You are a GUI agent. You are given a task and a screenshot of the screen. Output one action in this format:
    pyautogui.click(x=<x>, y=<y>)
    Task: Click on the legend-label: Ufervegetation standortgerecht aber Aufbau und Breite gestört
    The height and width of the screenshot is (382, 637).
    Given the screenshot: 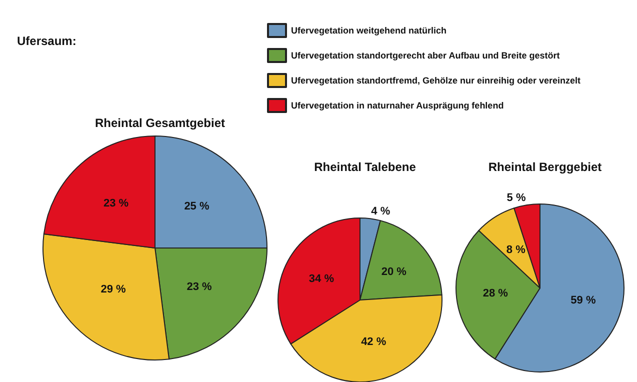 What is the action you would take?
    pyautogui.click(x=425, y=55)
    